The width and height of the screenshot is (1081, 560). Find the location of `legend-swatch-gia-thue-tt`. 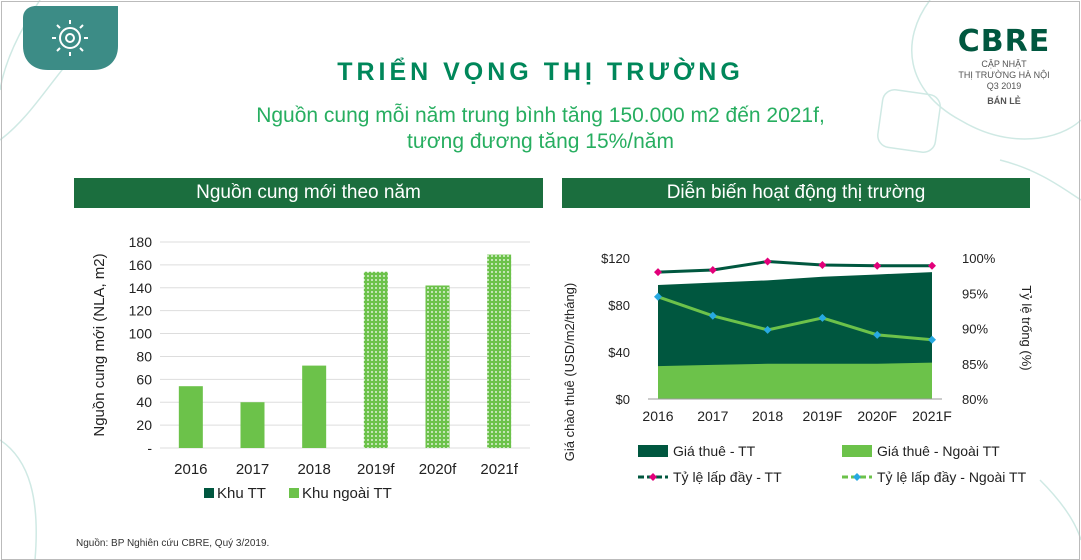

legend-swatch-gia-thue-tt is located at coordinates (653, 451).